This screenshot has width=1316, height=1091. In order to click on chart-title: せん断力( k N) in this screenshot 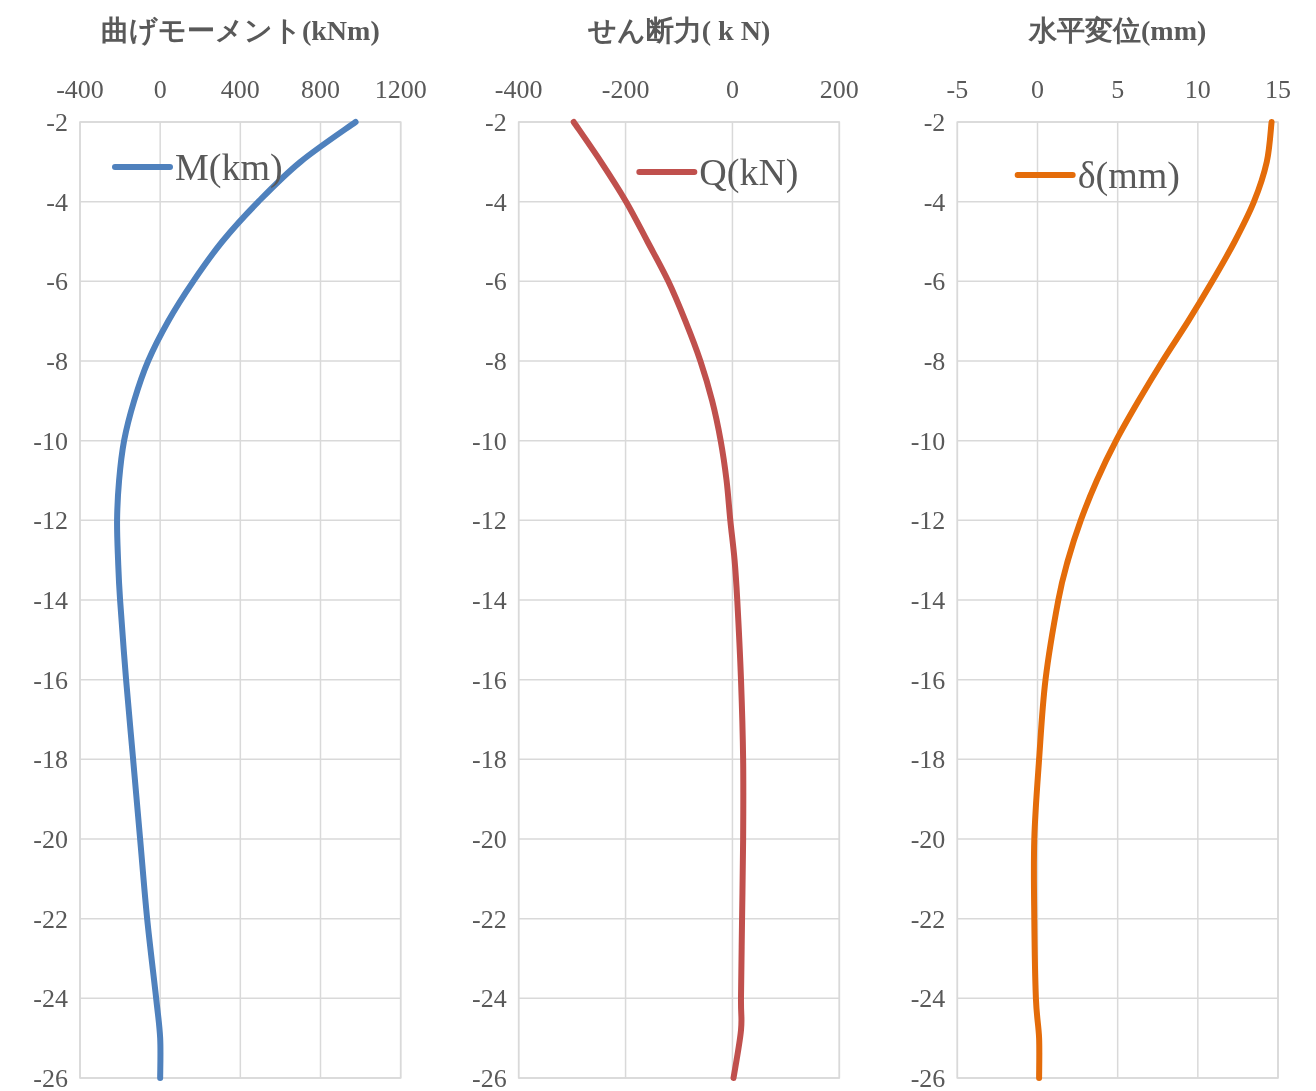, I will do `click(678, 30)`.